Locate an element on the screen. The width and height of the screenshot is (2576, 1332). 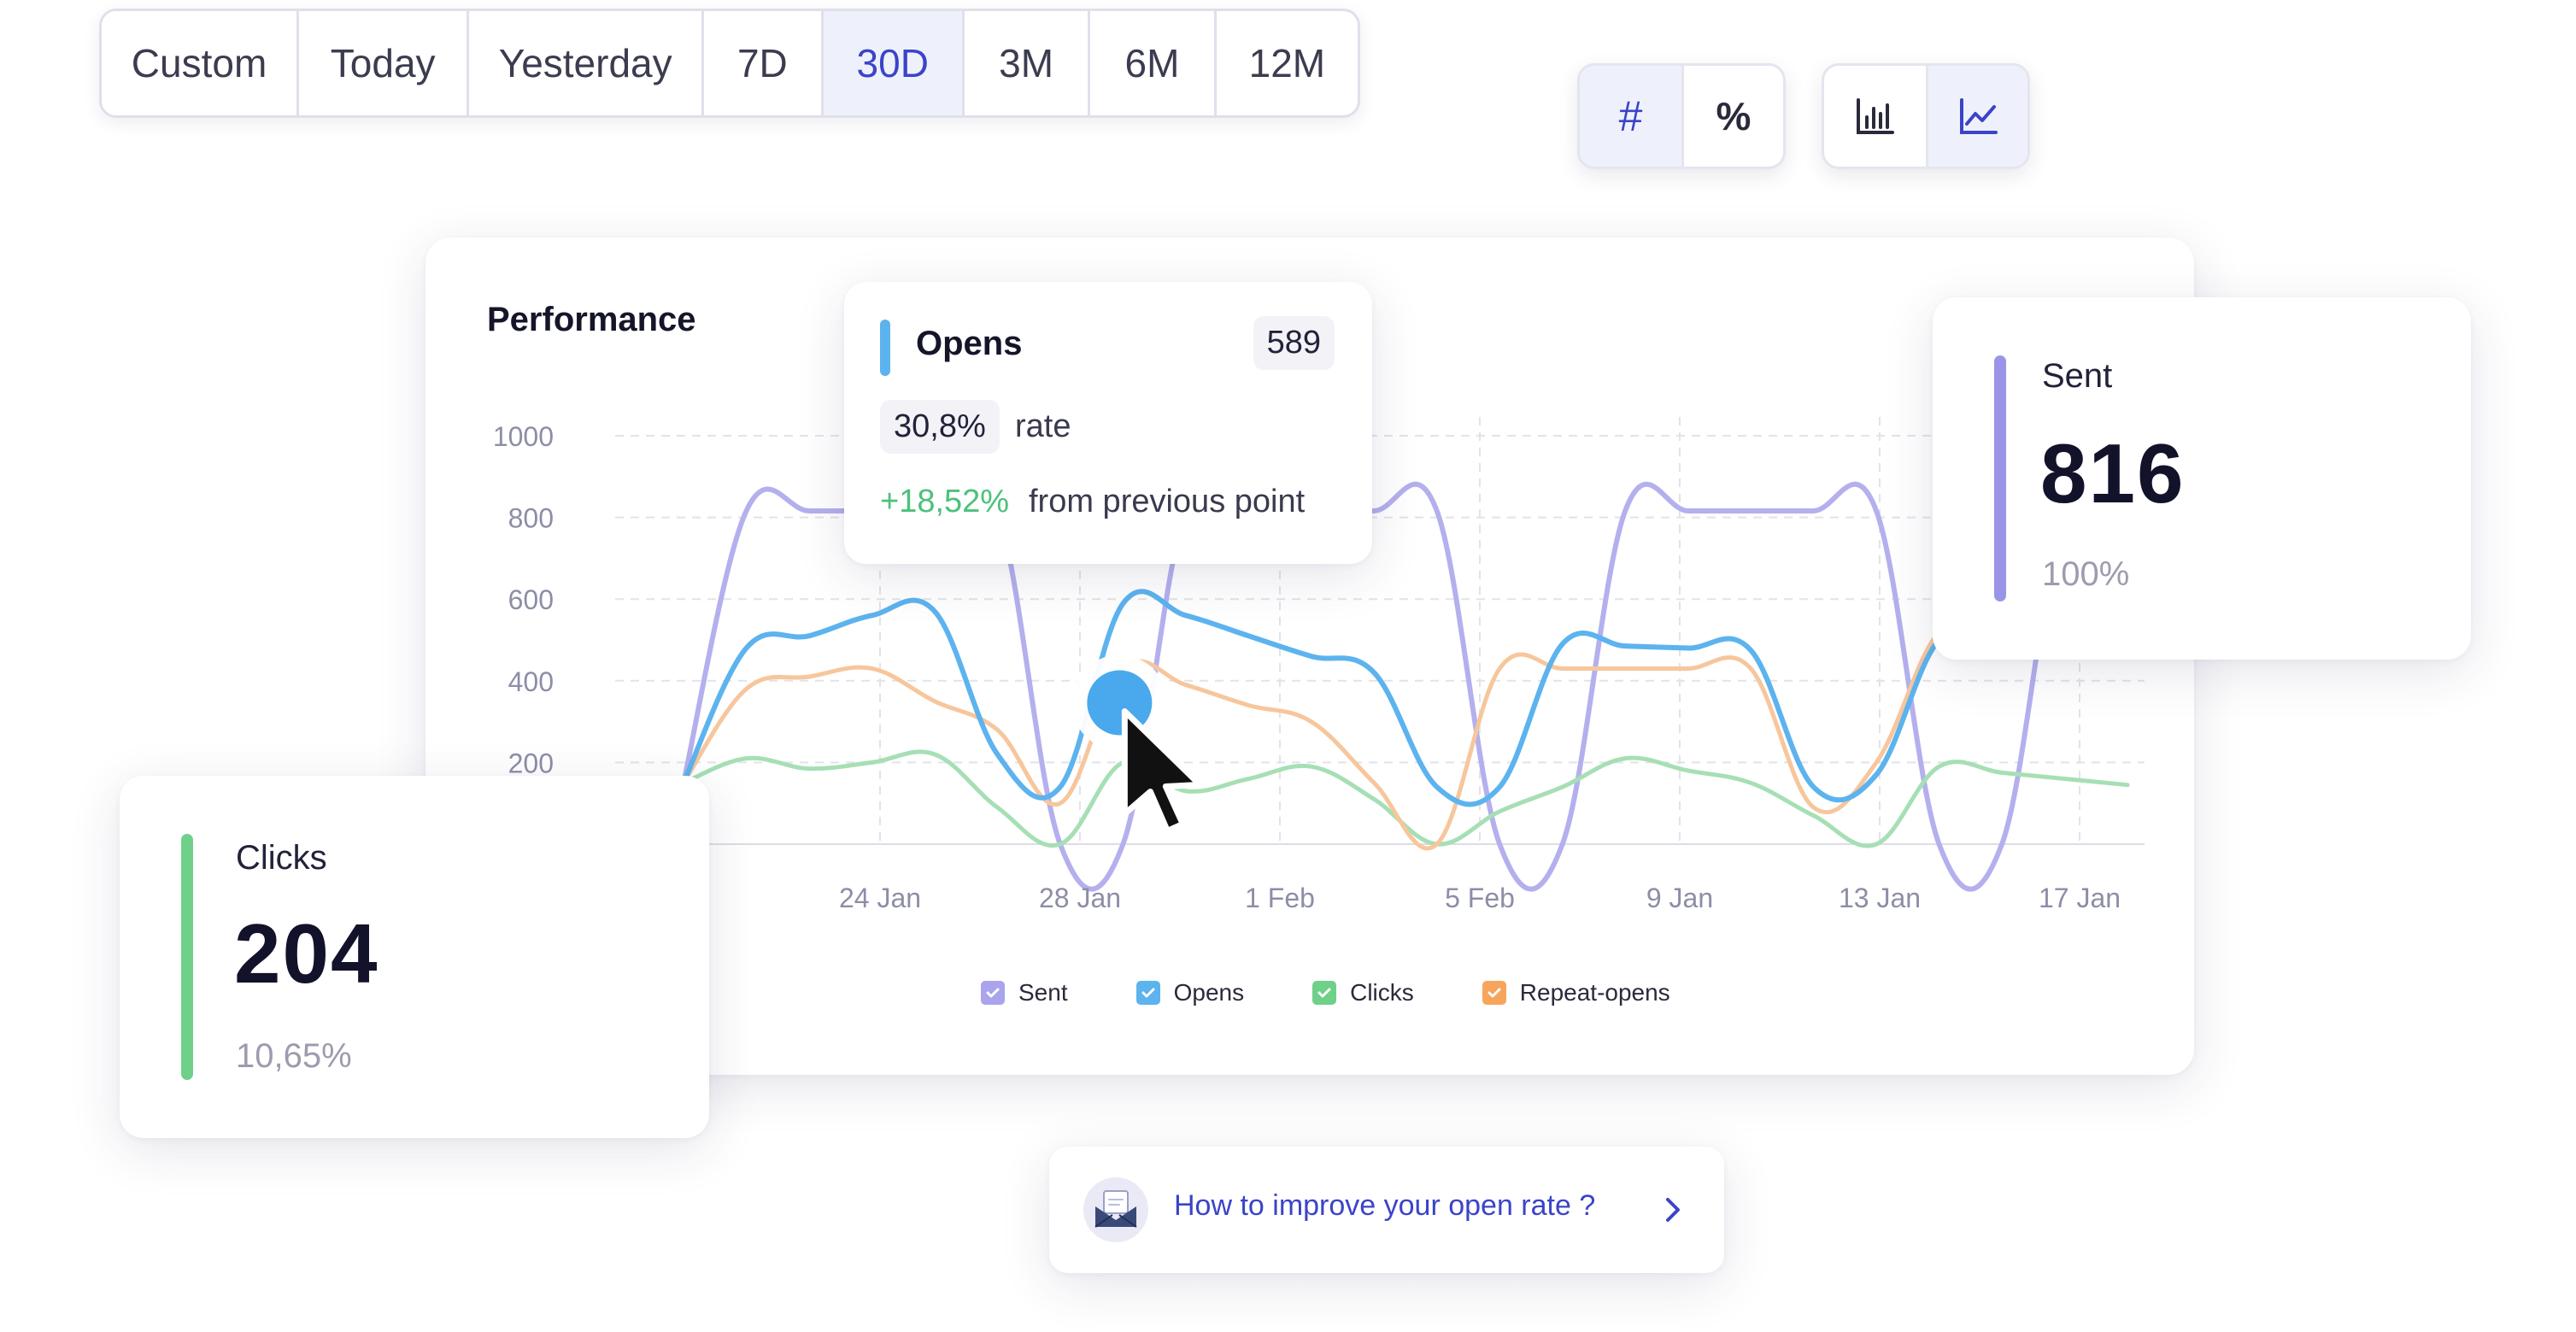
date-range-selector: Custom Today Yesterday 7D 30D 3M 6M 12M is located at coordinates (729, 64).